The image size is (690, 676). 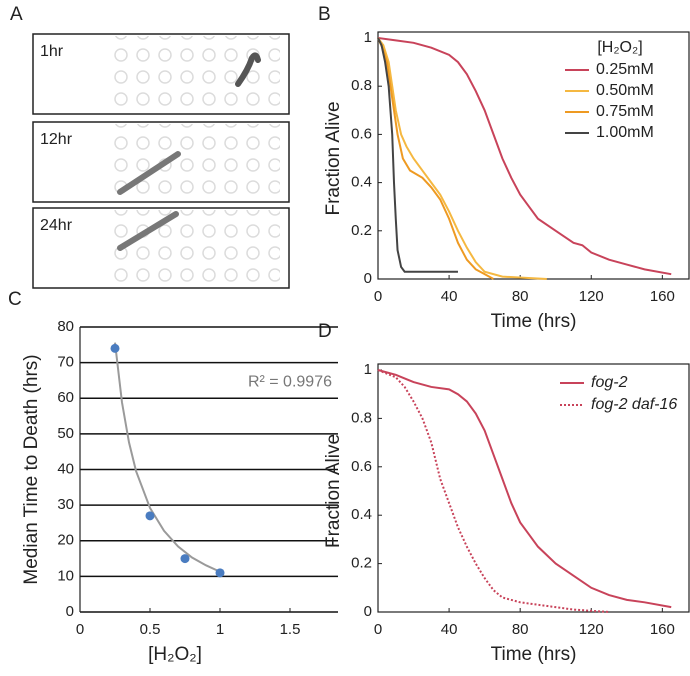 What do you see at coordinates (65, 433) in the screenshot?
I see `y-tick-label: 50` at bounding box center [65, 433].